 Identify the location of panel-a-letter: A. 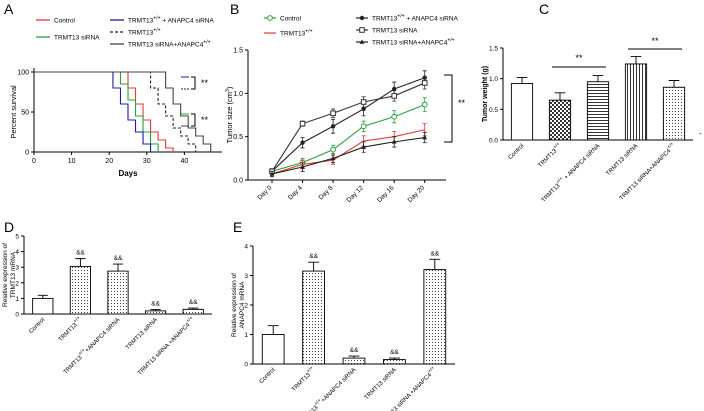
(9, 9).